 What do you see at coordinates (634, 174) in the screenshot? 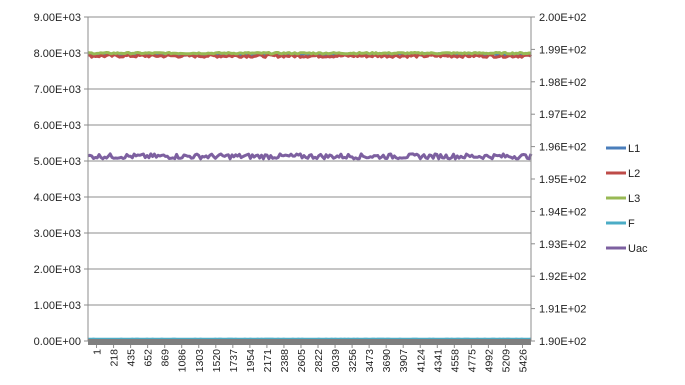
I see `legend-label-l2: L2` at bounding box center [634, 174].